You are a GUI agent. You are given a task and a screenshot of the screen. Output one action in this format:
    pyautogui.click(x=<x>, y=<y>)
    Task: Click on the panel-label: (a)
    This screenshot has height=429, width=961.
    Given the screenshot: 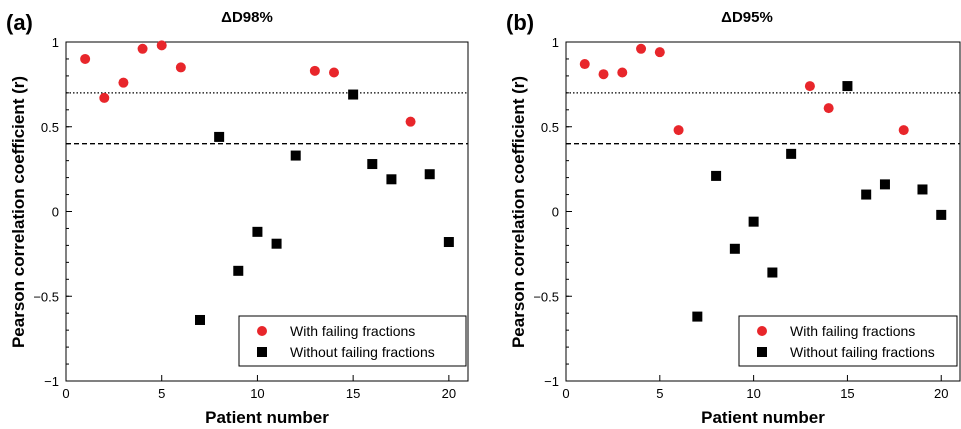 What is the action you would take?
    pyautogui.click(x=19, y=22)
    